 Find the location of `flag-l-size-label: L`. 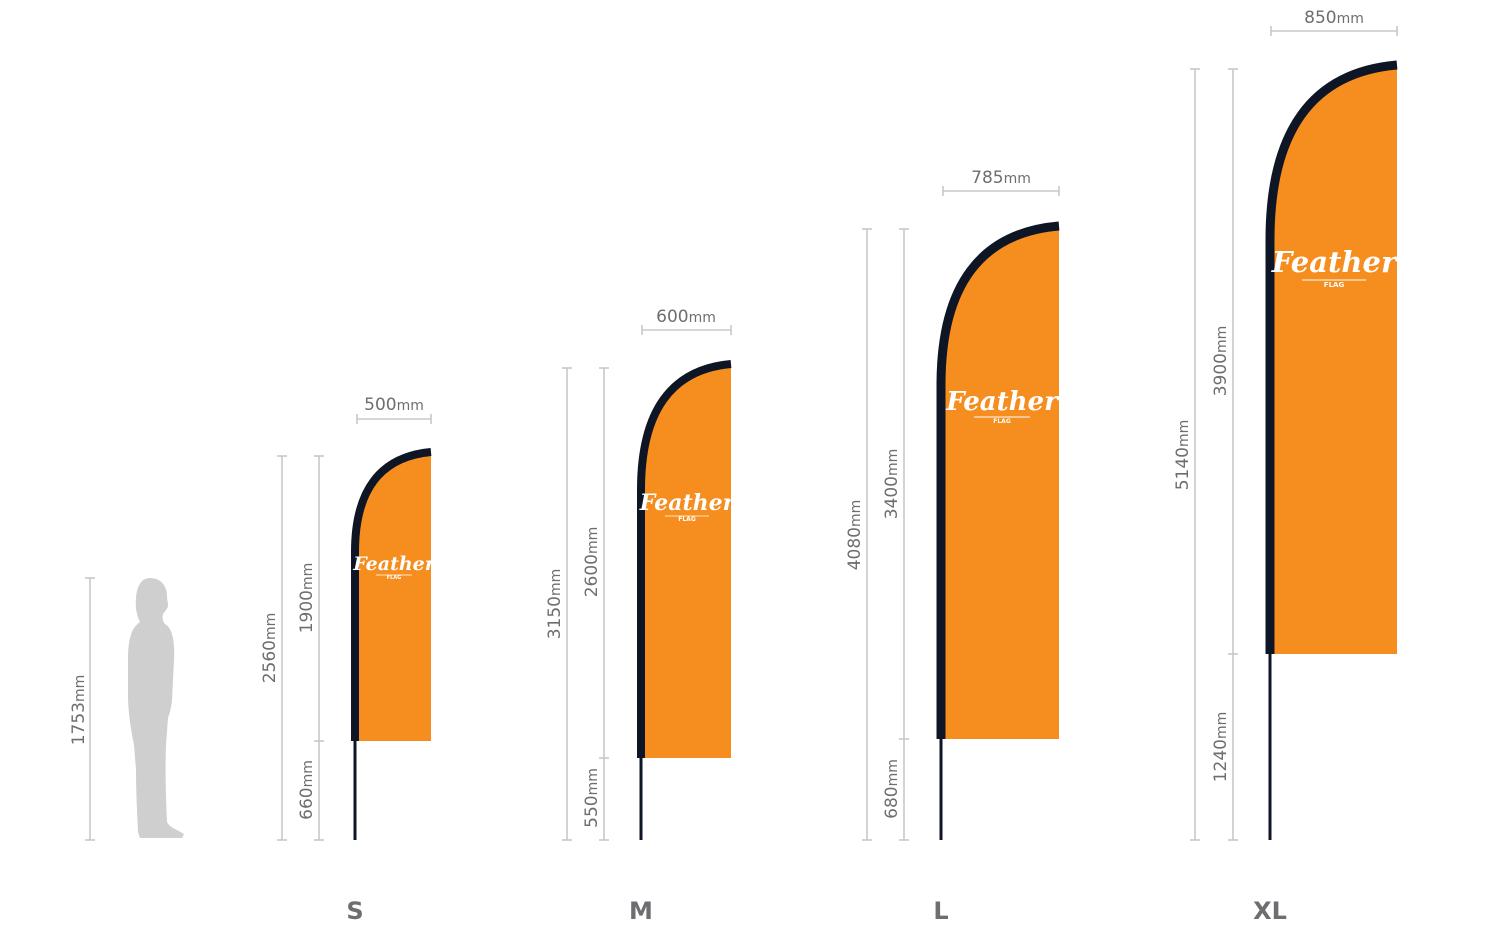

flag-l-size-label: L is located at coordinates (940, 911).